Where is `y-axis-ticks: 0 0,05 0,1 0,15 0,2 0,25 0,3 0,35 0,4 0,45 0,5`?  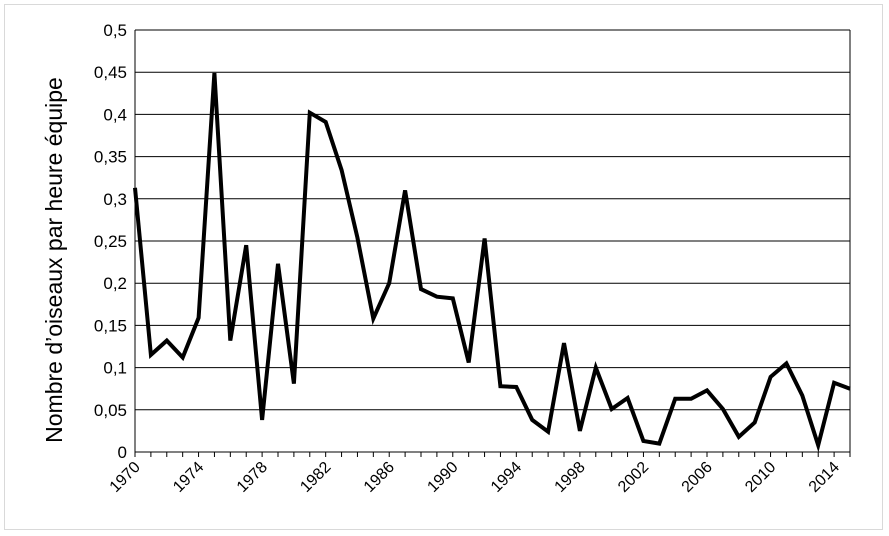
y-axis-ticks: 0 0,05 0,1 0,15 0,2 0,25 0,3 0,35 0,4 0,45 0,5 is located at coordinates (110, 241).